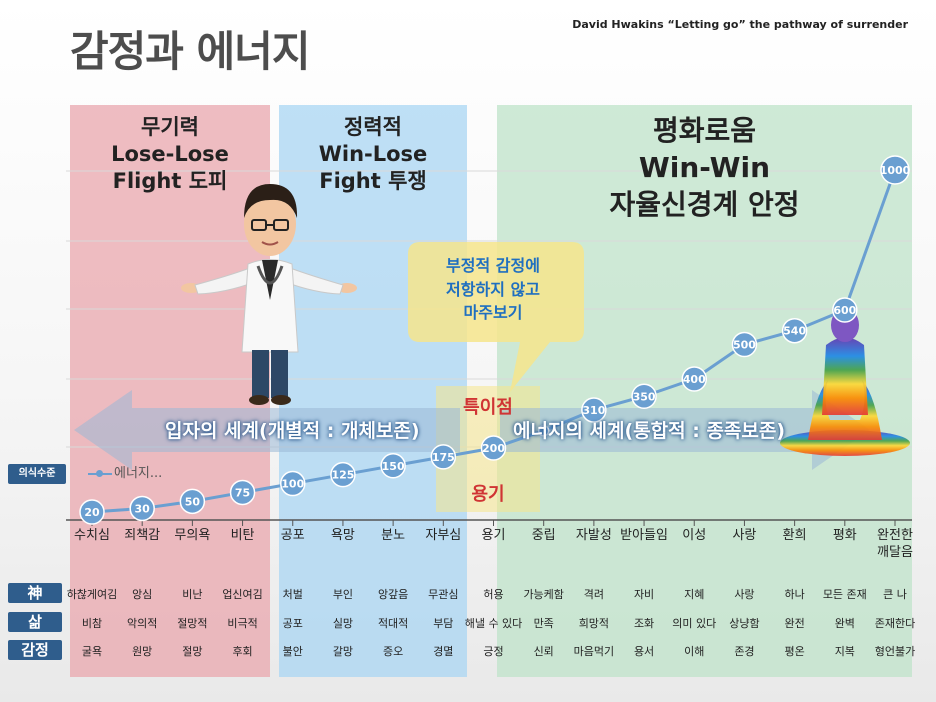 This screenshot has height=702, width=936. Describe the element at coordinates (342, 535) in the screenshot. I see `x-tick-label: 욕망` at that location.